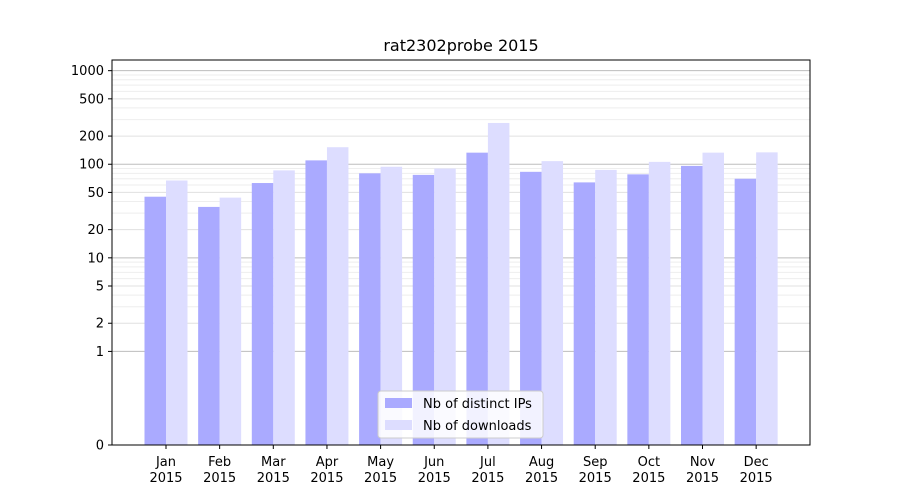 This screenshot has height=500, width=900. I want to click on x-tick-label-month: Nov, so click(703, 462).